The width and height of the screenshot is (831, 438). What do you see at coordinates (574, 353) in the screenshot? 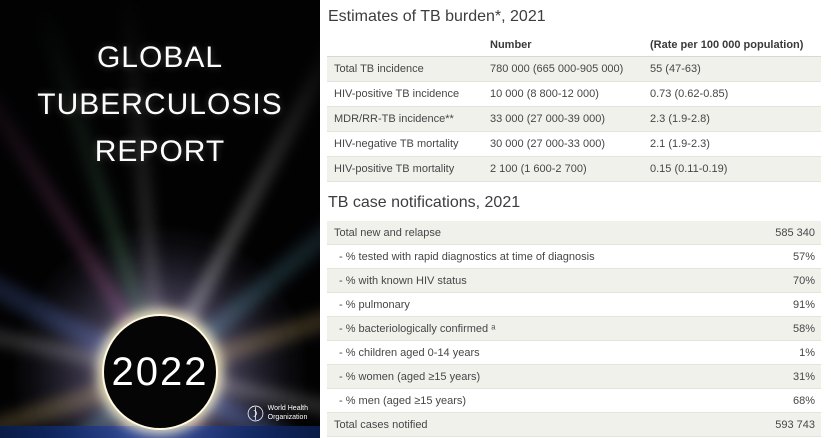
I see `table-row: - % children aged 0-14 years 1%` at bounding box center [574, 353].